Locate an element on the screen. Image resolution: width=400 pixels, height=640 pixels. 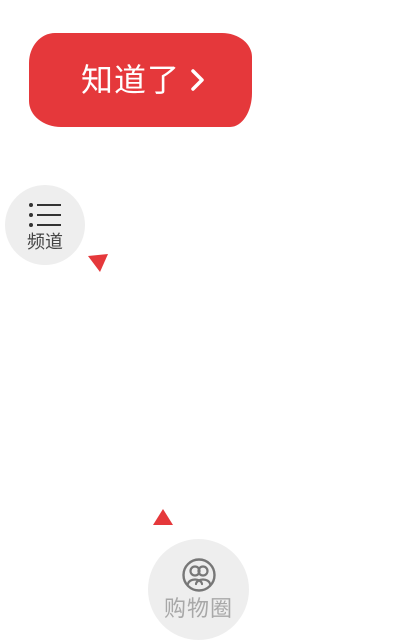
chevron-right-icon is located at coordinates (197, 80).